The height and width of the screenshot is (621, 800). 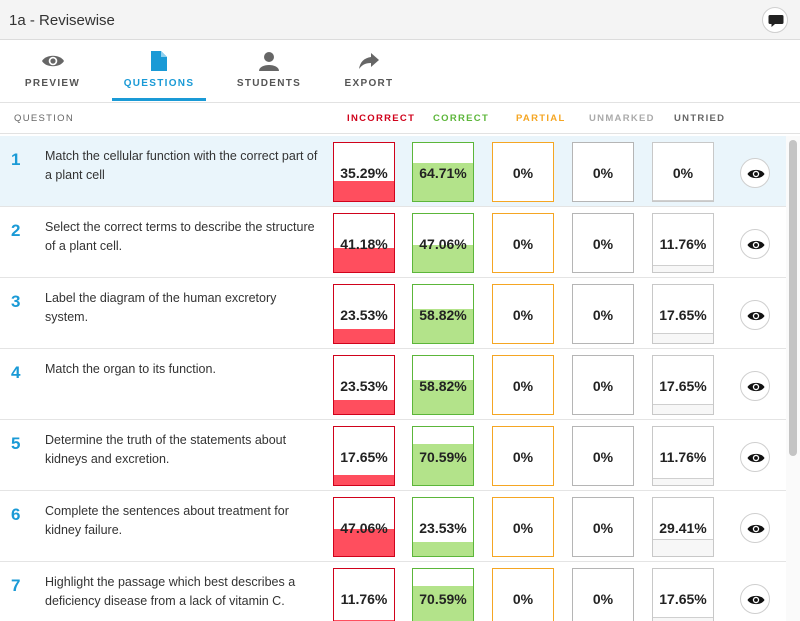 I want to click on header-incorrect: INCORRECT, so click(x=381, y=118).